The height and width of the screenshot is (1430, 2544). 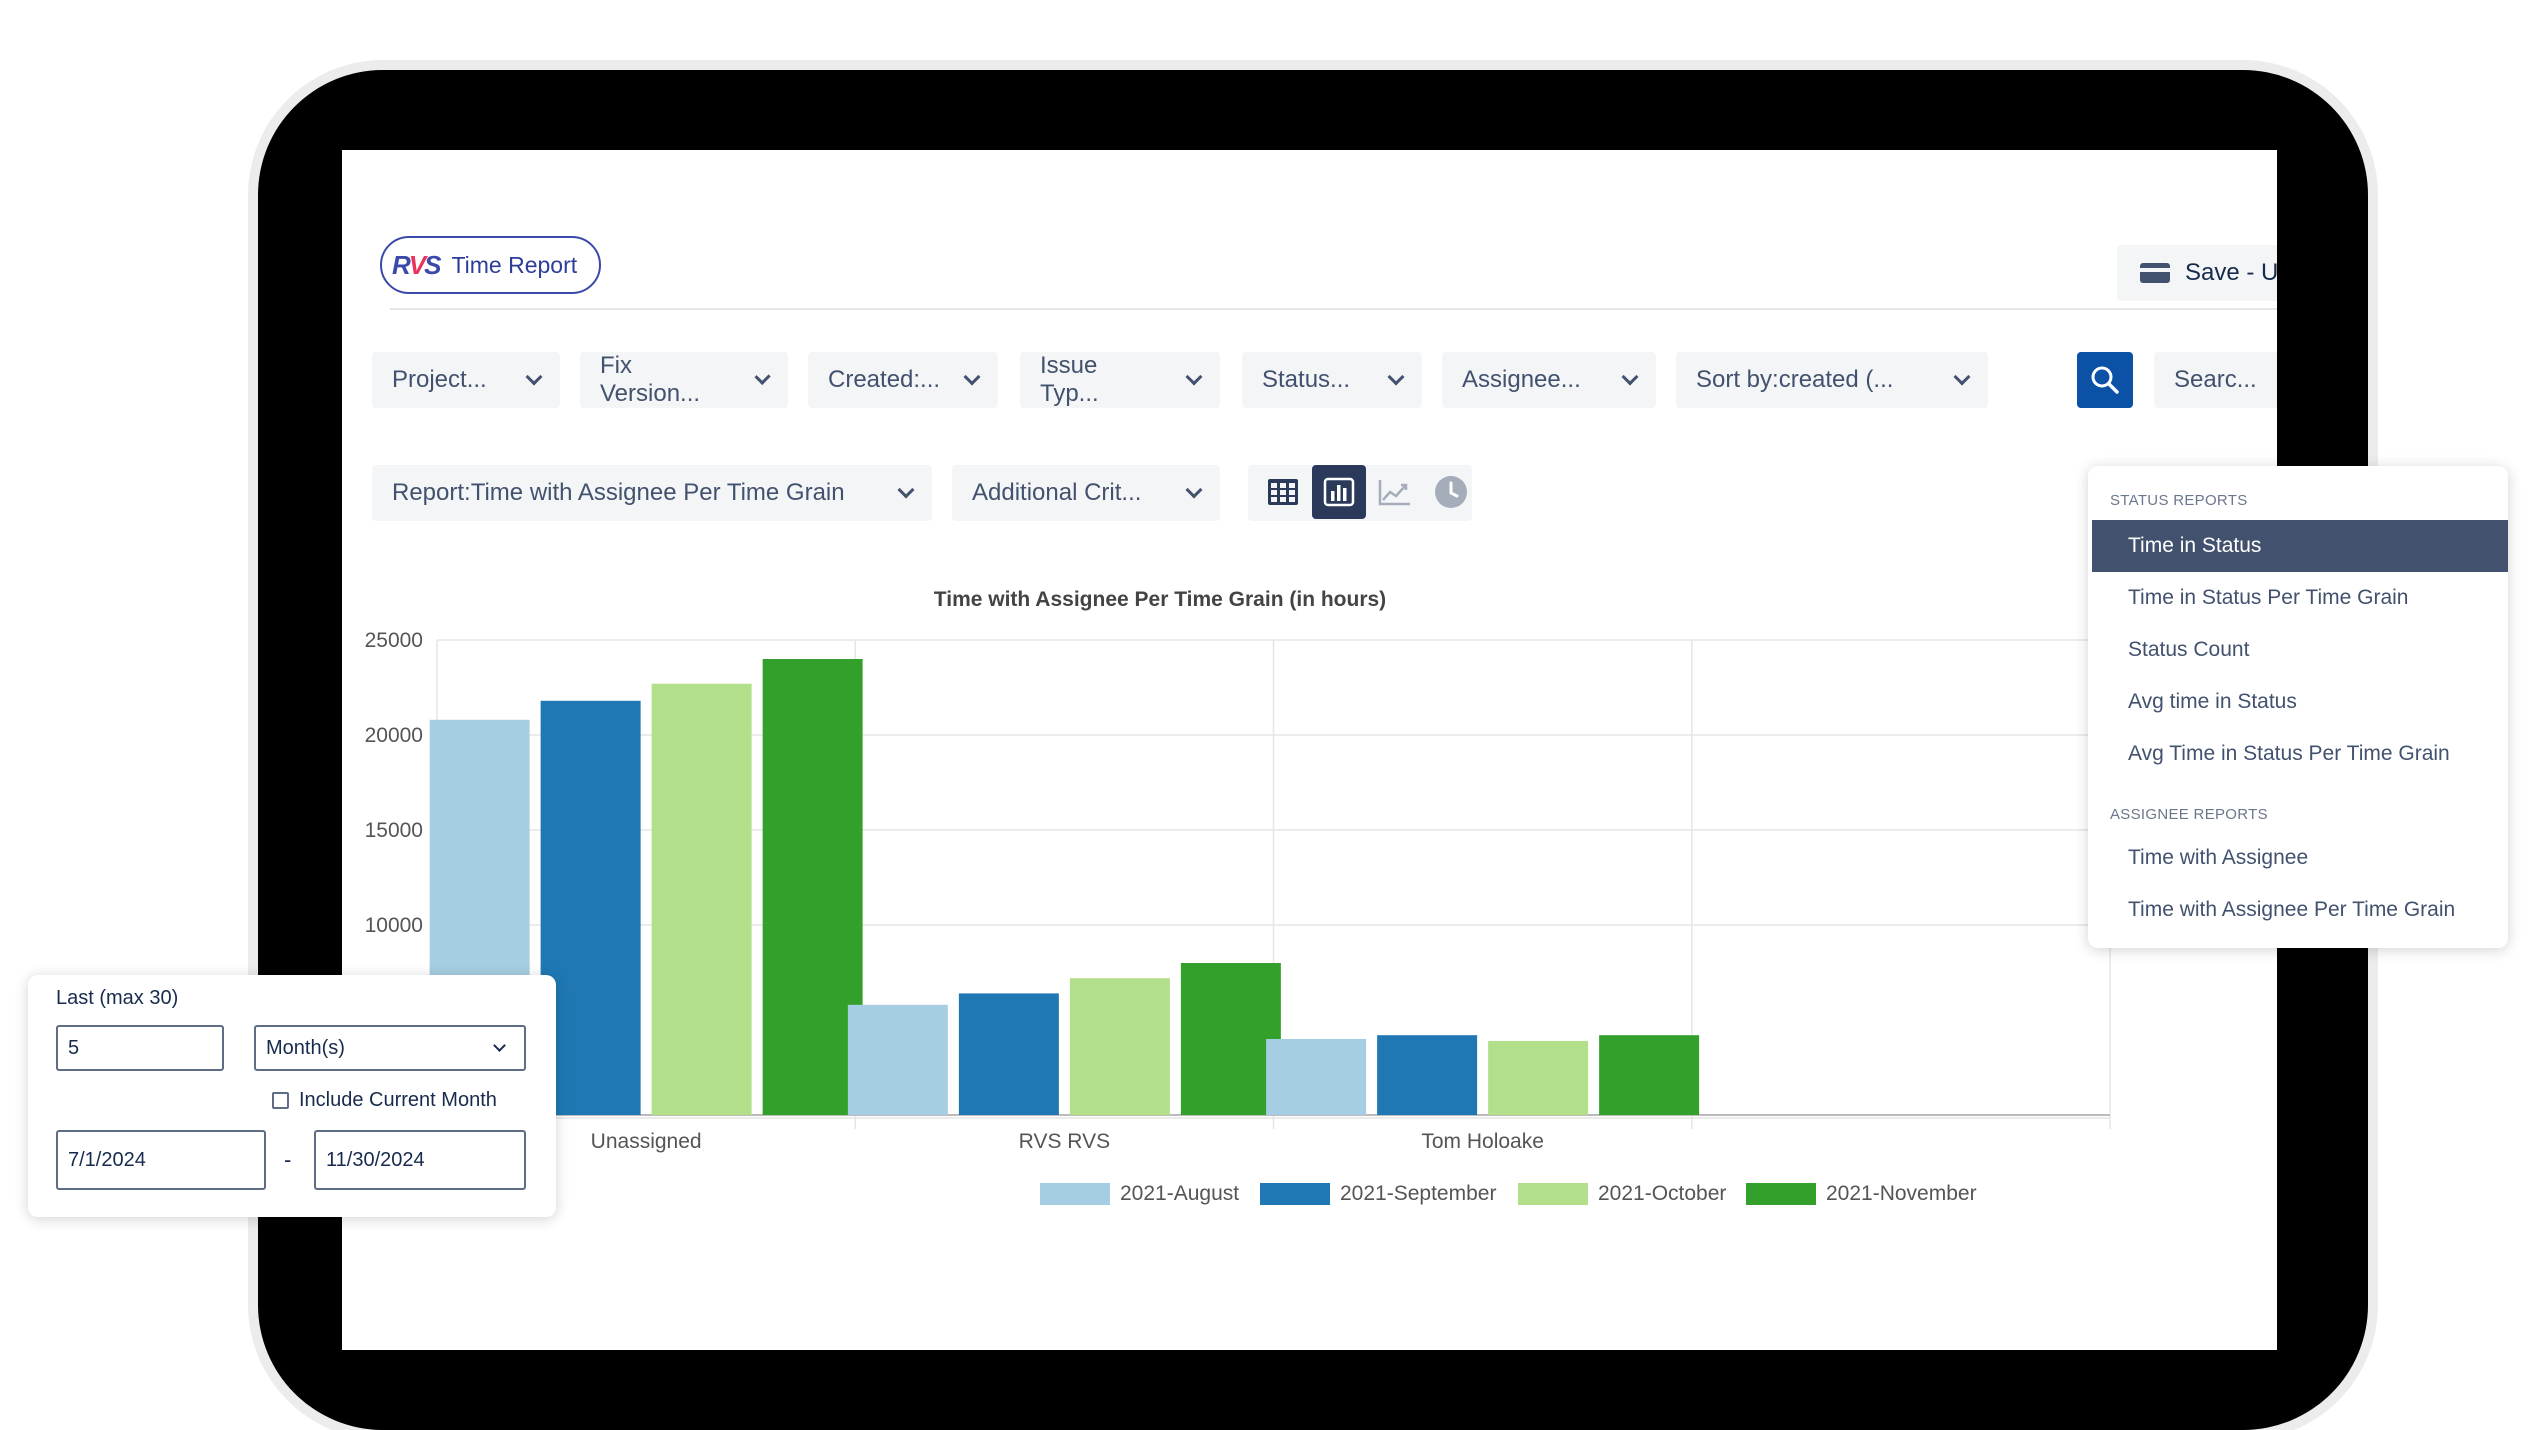 What do you see at coordinates (499, 1045) in the screenshot?
I see `chevron-down-icon` at bounding box center [499, 1045].